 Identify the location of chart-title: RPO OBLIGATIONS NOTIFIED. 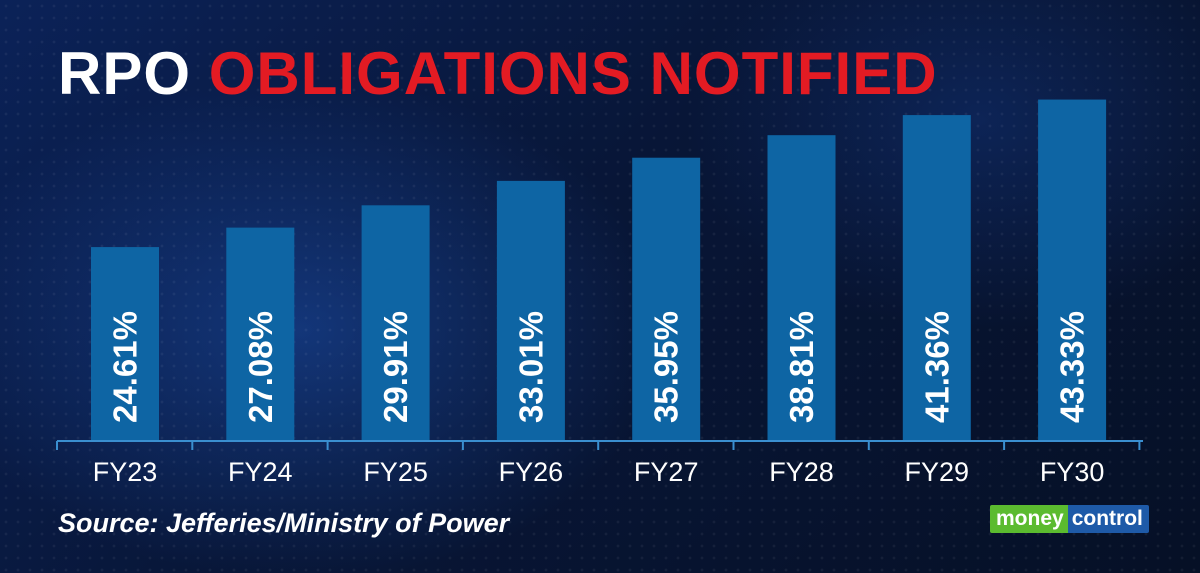
(498, 74).